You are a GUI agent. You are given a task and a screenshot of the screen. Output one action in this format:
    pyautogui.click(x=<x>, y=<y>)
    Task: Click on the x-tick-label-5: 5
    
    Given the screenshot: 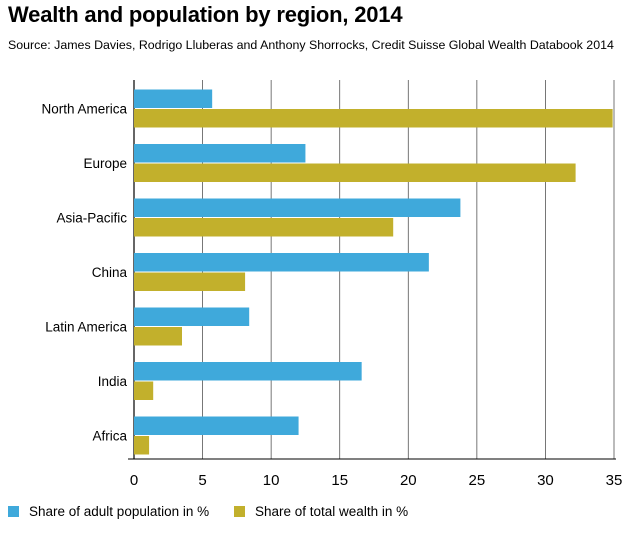 What is the action you would take?
    pyautogui.click(x=202, y=480)
    